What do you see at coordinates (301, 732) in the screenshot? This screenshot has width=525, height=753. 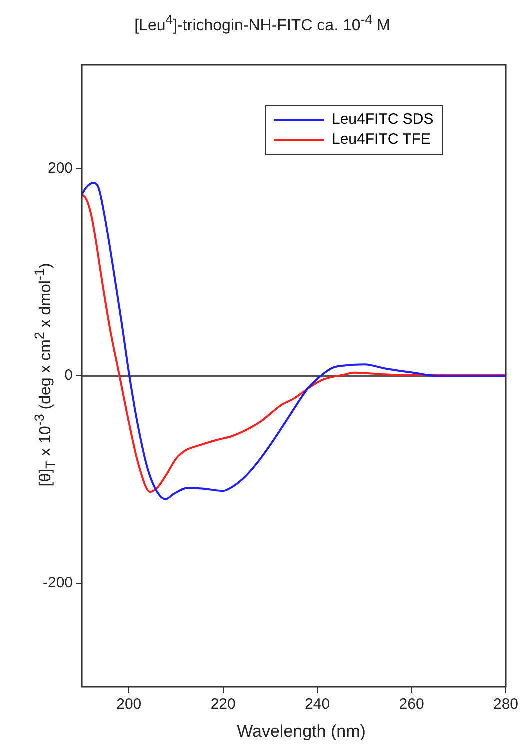 I see `x-axis-title: Wavelength (nm)` at bounding box center [301, 732].